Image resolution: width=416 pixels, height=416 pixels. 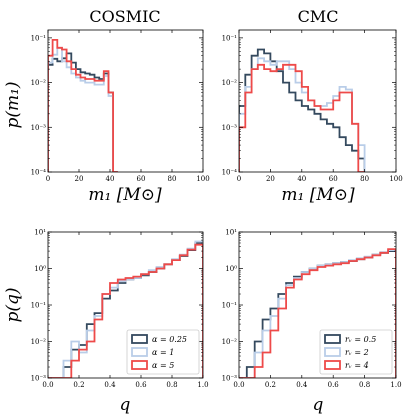 What do you see at coordinates (318, 16) in the screenshot?
I see `column-title-cmc: CMC` at bounding box center [318, 16].